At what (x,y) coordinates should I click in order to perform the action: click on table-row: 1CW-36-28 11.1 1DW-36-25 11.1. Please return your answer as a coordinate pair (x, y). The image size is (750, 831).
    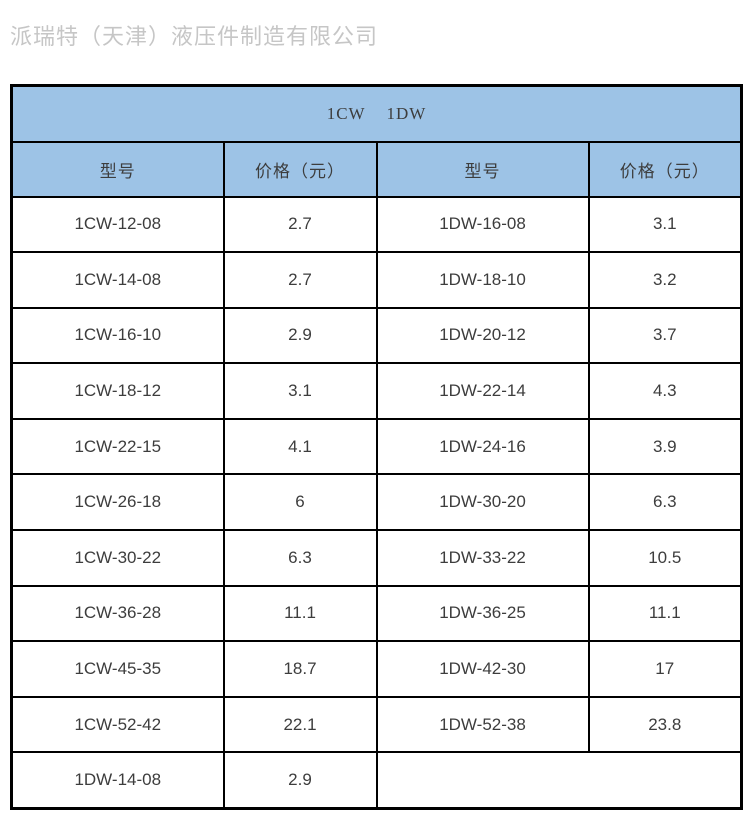
    Looking at the image, I should click on (376, 613).